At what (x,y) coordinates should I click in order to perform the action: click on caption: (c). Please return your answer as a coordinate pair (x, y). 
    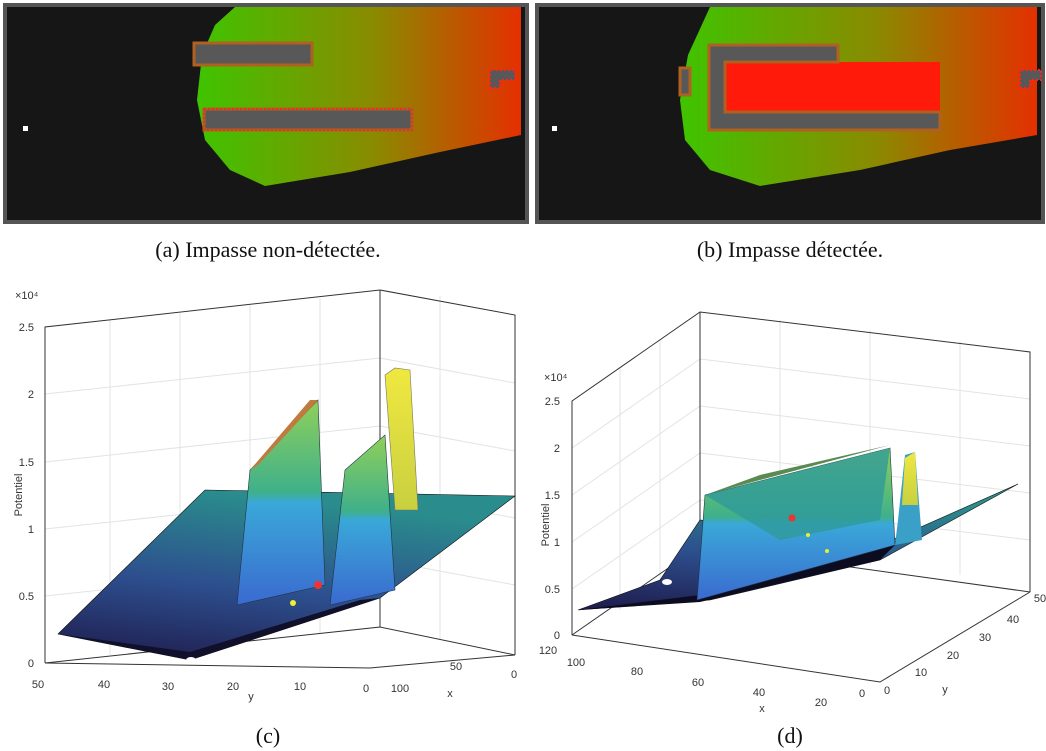
    Looking at the image, I should click on (268, 735).